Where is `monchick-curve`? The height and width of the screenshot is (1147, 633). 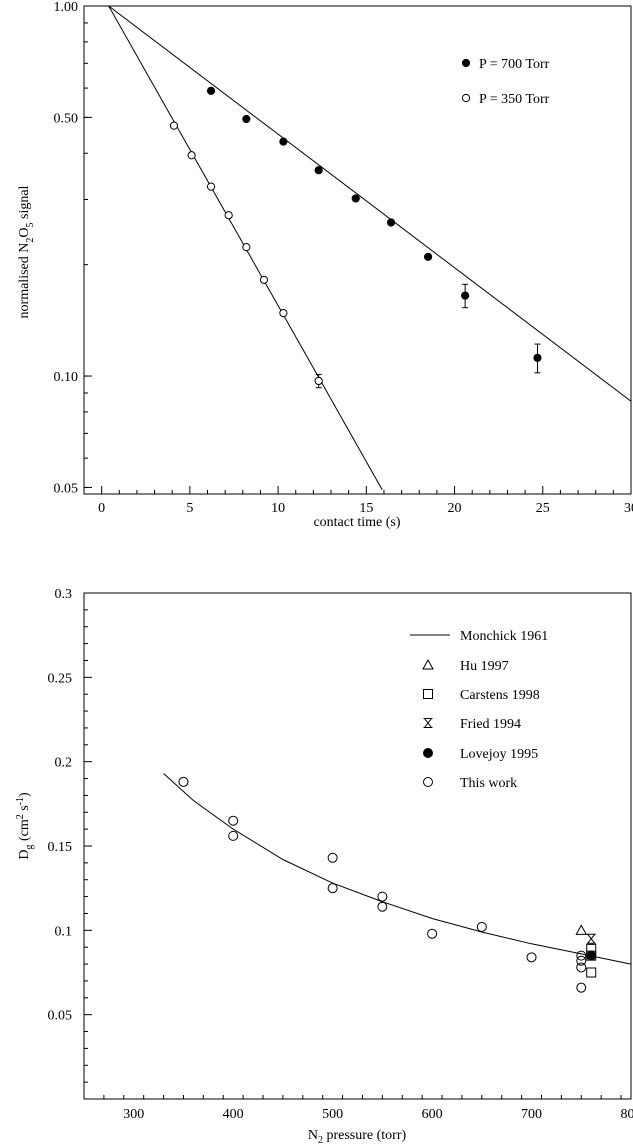 monchick-curve is located at coordinates (397, 869).